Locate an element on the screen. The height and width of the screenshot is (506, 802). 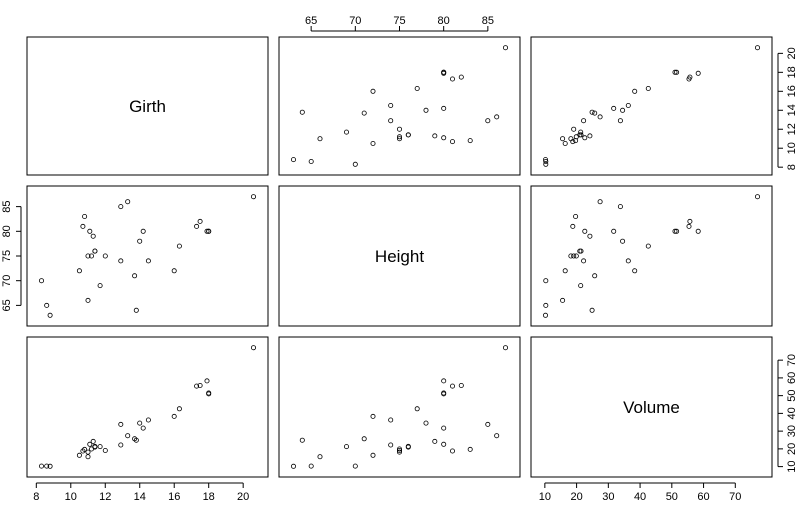
tick-label: 16 is located at coordinates (174, 497).